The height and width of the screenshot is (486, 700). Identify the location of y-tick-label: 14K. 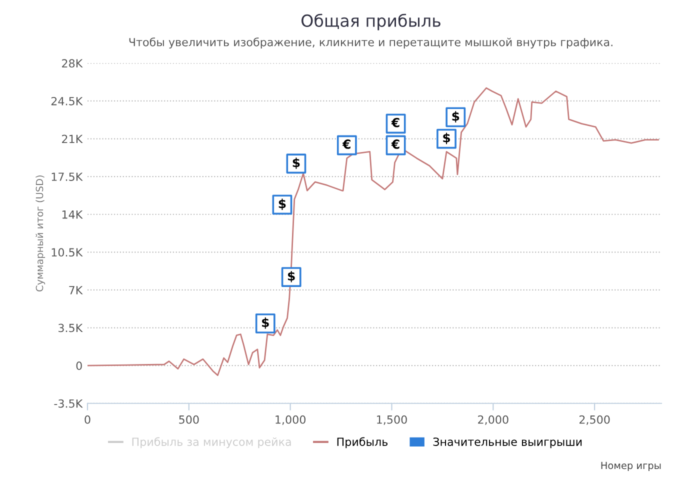
(72, 214).